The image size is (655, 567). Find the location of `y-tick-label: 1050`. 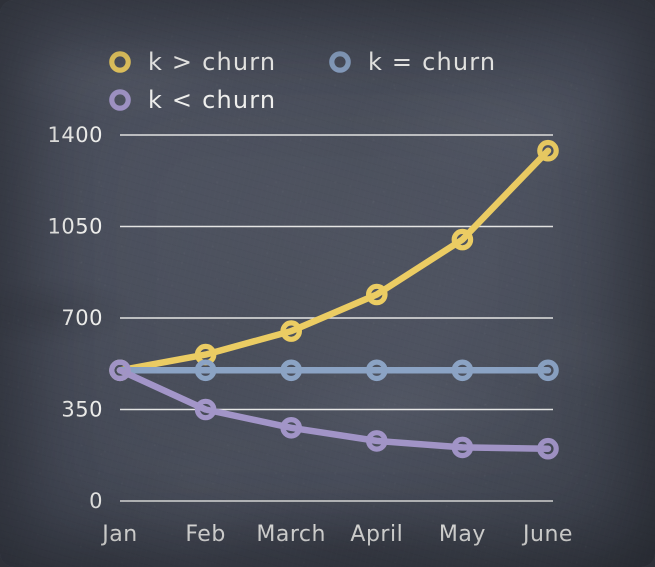

y-tick-label: 1050 is located at coordinates (75, 227).